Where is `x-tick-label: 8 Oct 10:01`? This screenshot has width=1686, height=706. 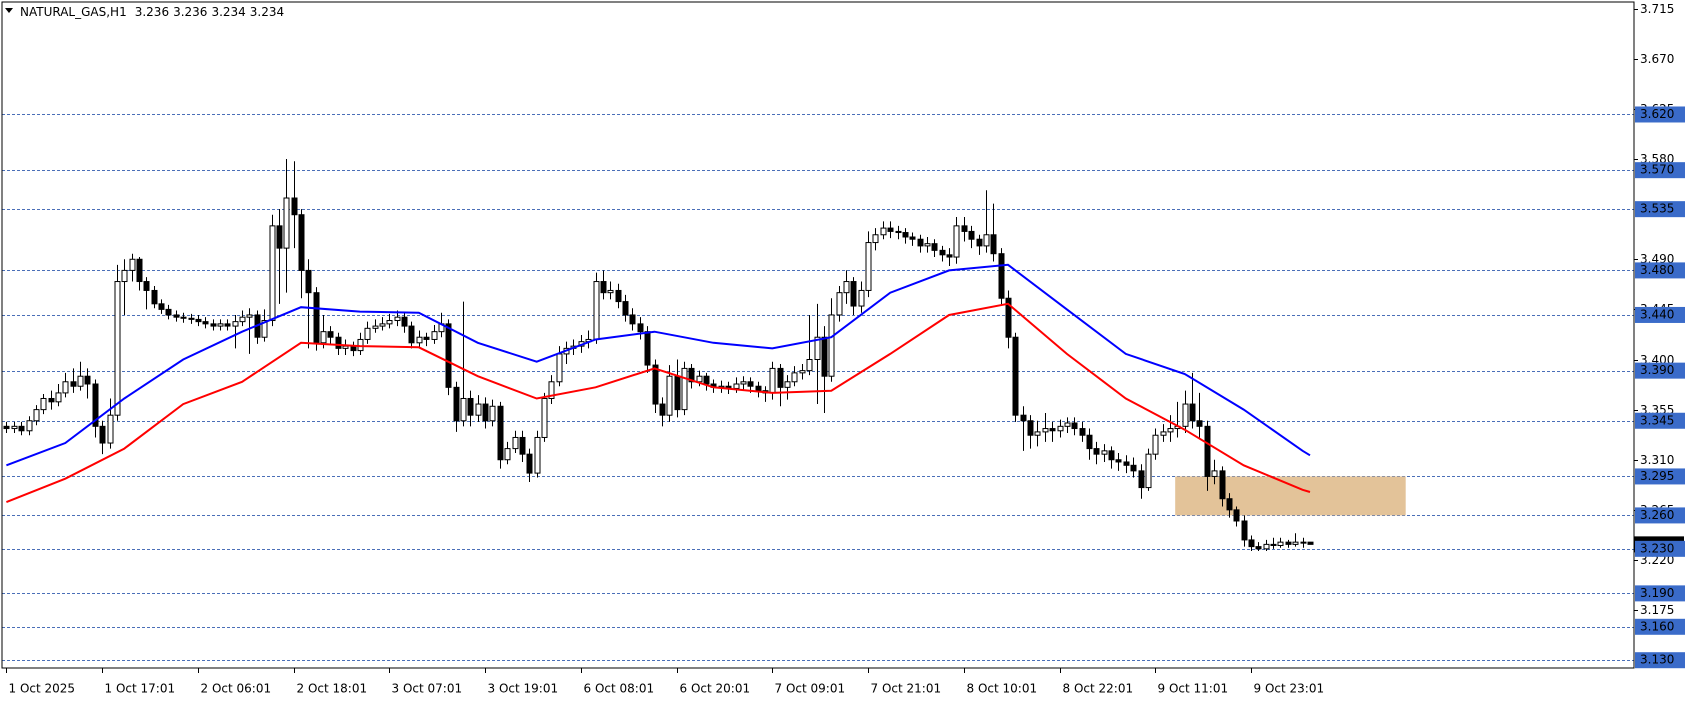
x-tick-label: 8 Oct 10:01 is located at coordinates (1002, 689).